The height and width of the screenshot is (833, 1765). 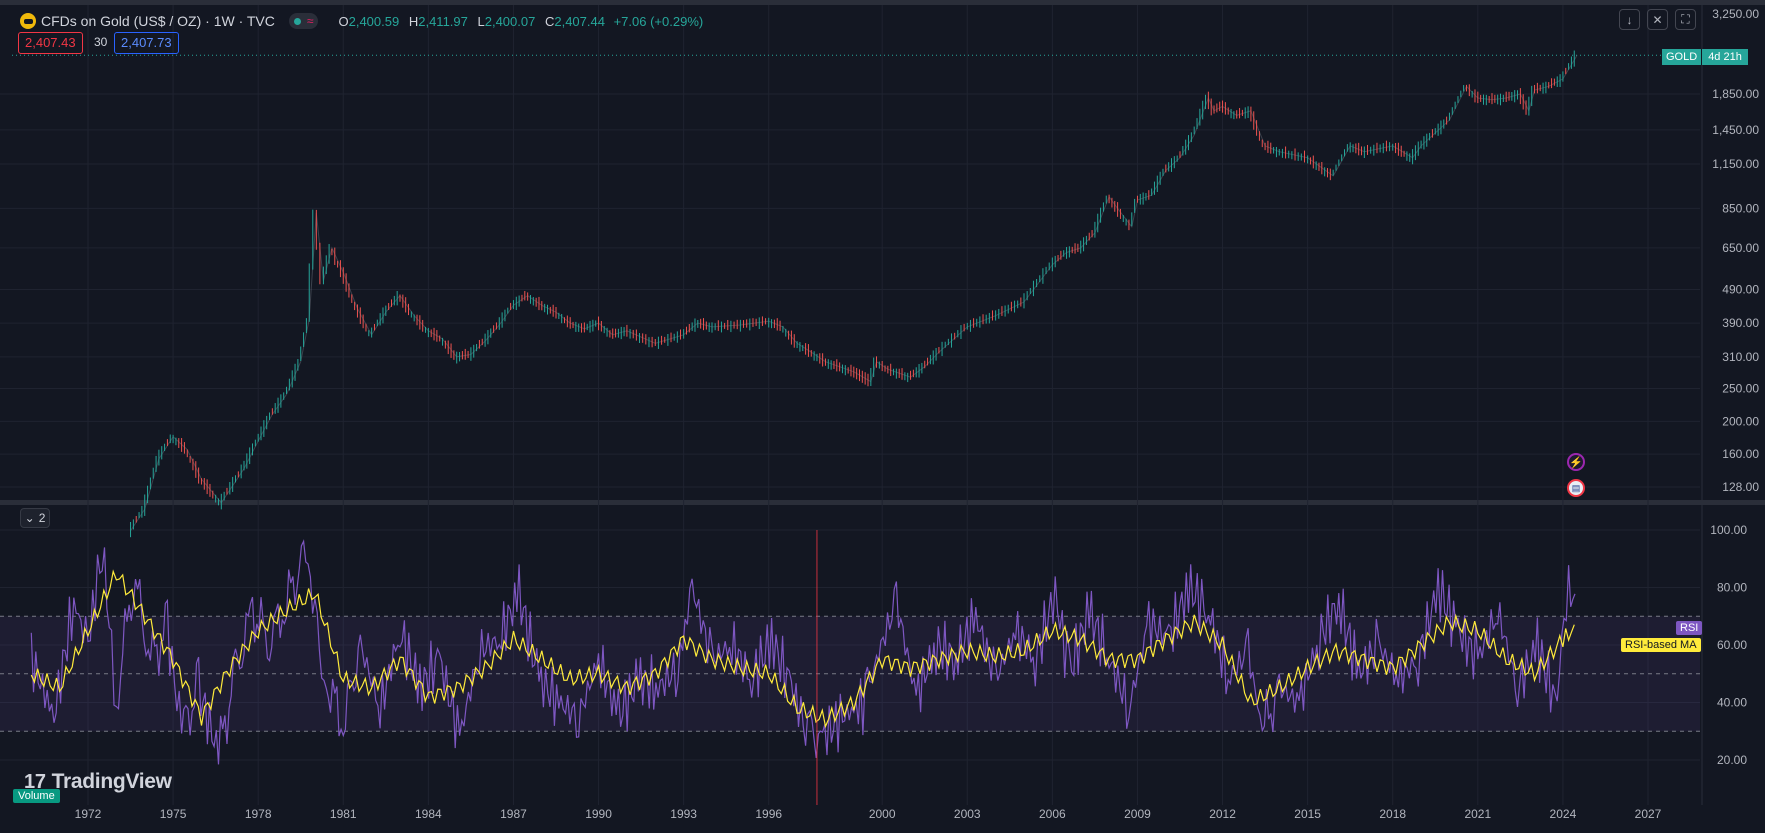 I want to click on x-tick-label: 2015, so click(x=1307, y=814).